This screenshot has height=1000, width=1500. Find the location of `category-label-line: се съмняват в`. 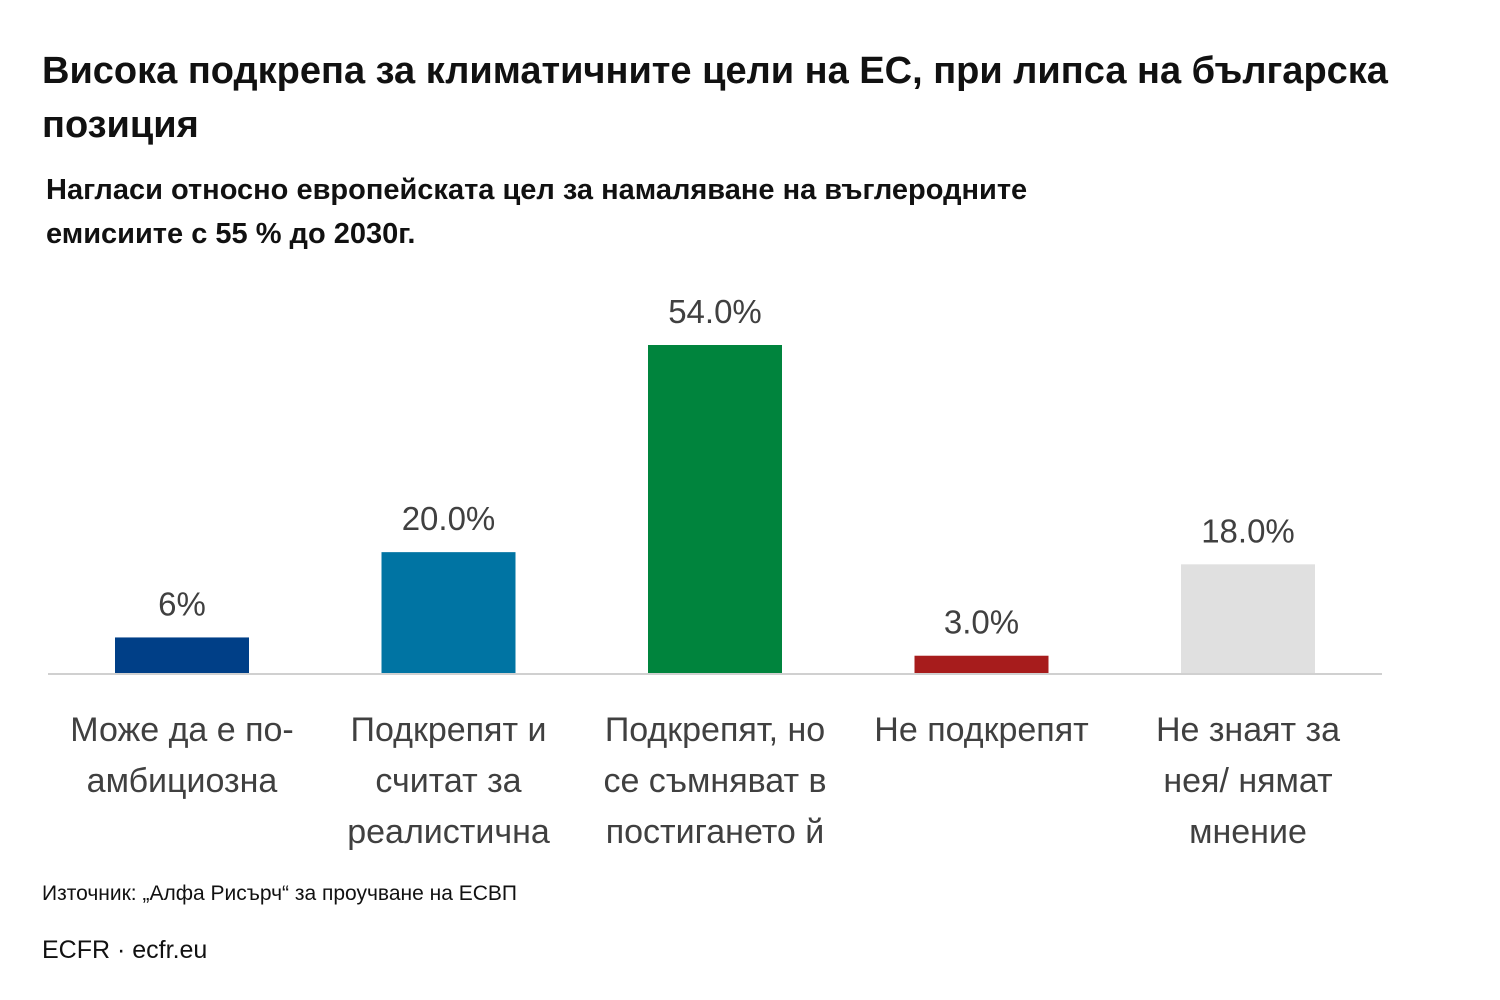

category-label-line: се съмняват в is located at coordinates (714, 781).